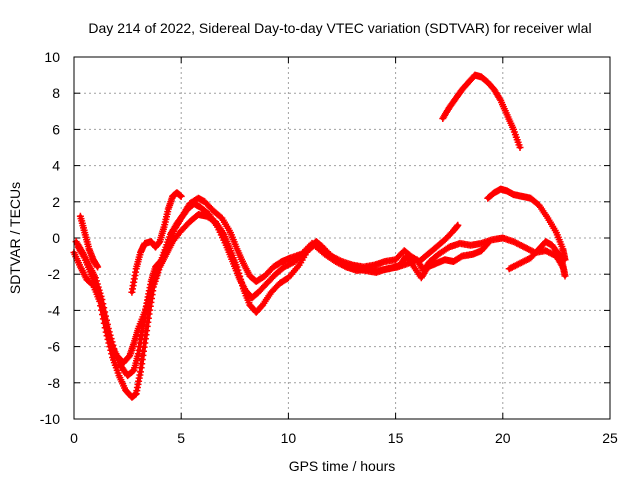 This screenshot has height=480, width=640. Describe the element at coordinates (610, 438) in the screenshot. I see `x-tick-label: 25` at that location.